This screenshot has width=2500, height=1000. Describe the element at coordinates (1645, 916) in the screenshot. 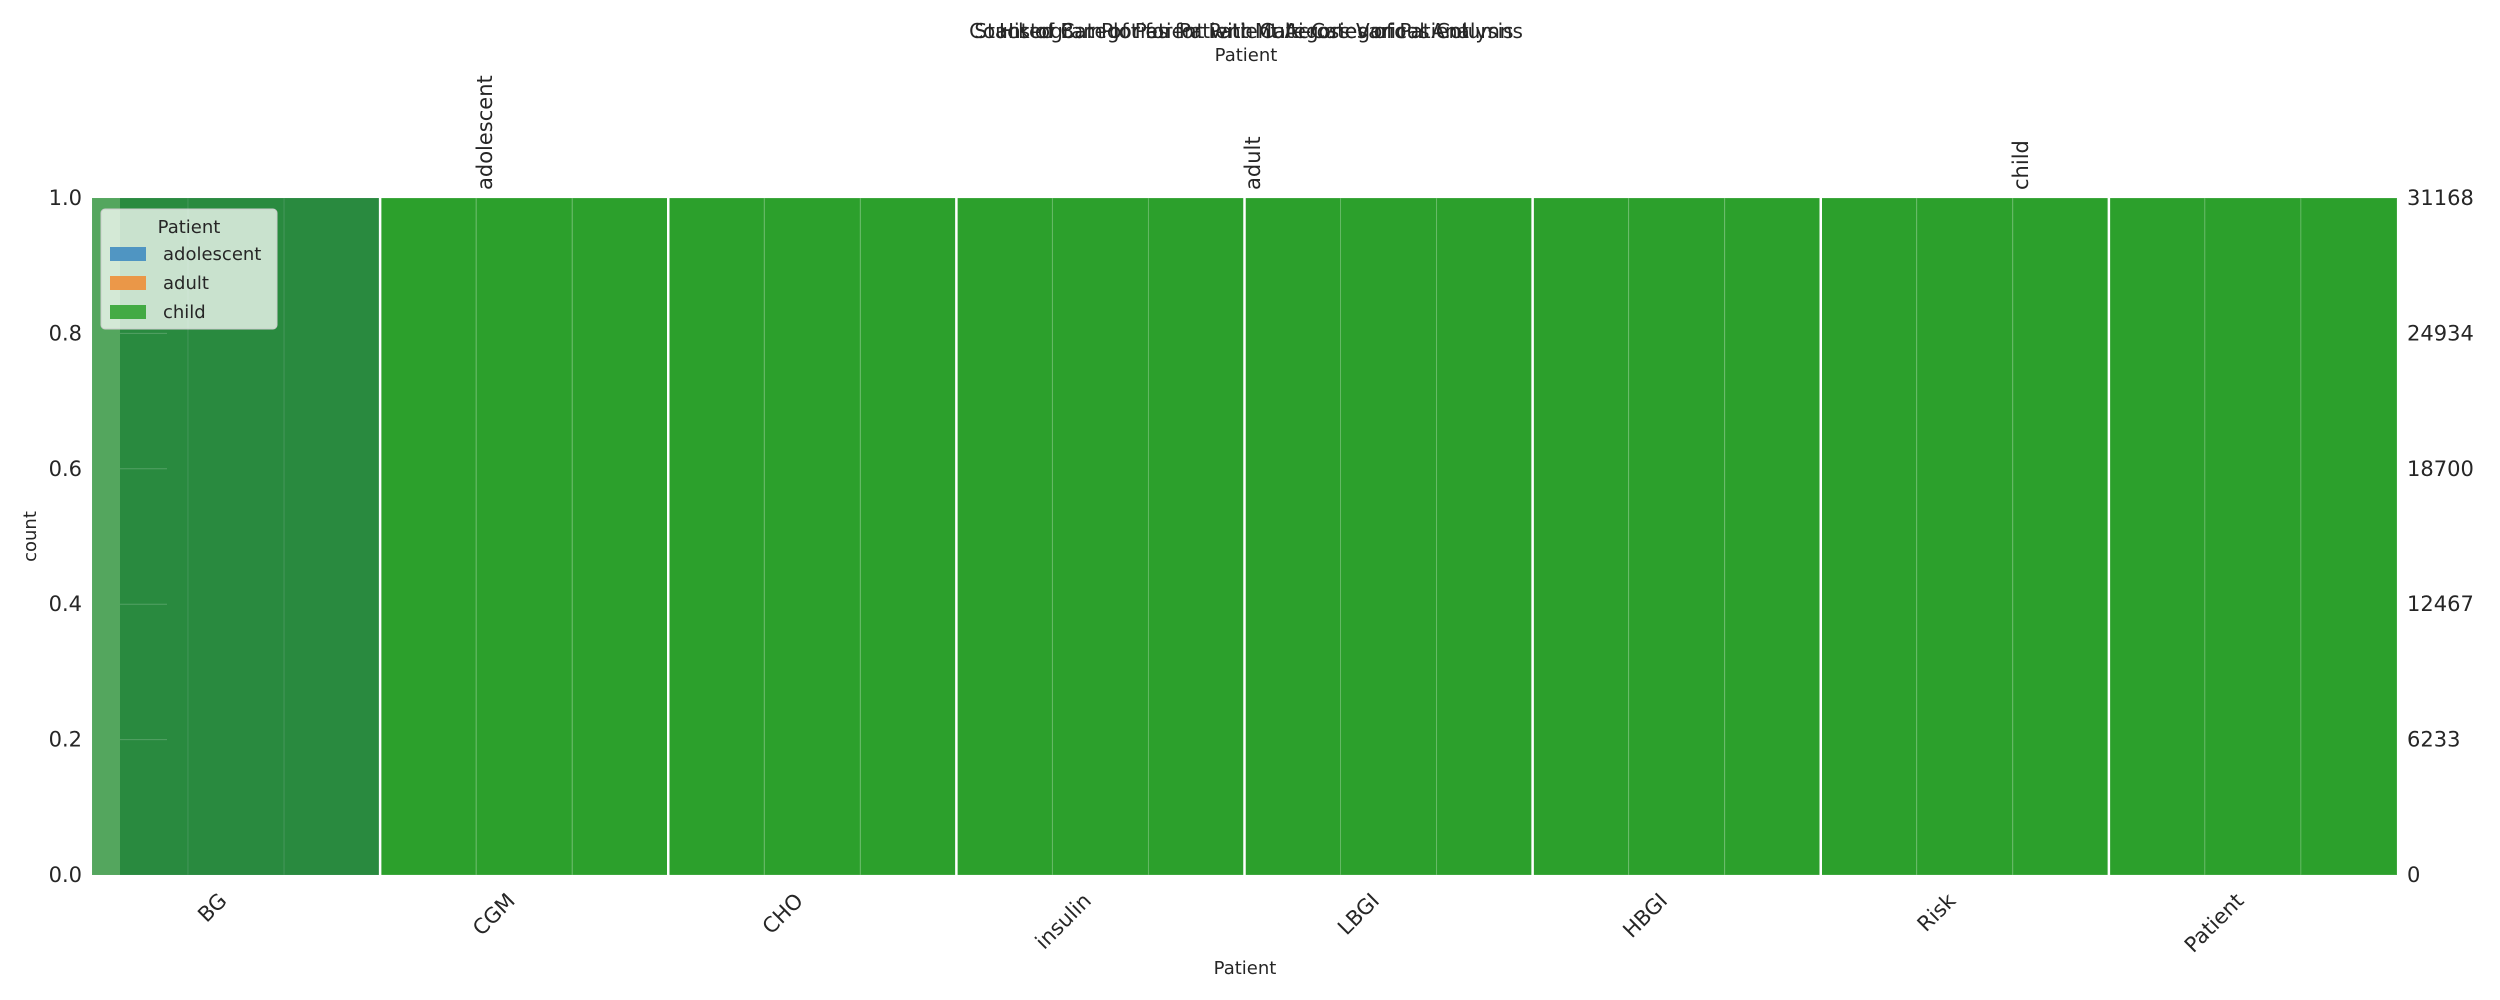

I see `x-tick-label-hbgi: HBGI` at that location.